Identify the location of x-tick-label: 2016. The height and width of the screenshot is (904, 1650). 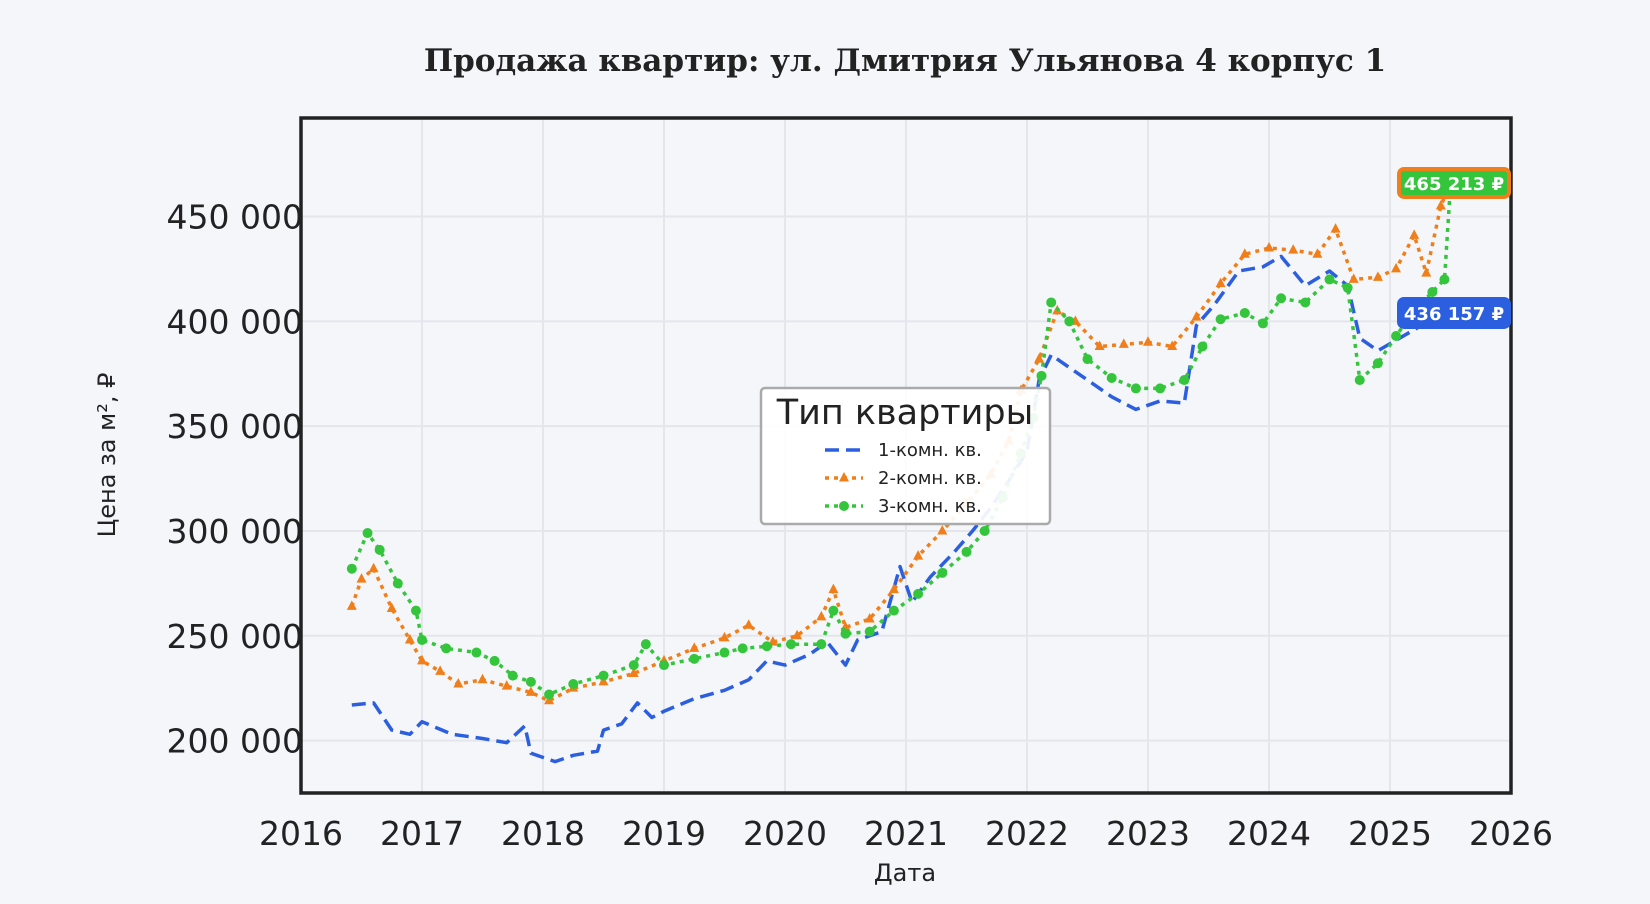
(301, 833).